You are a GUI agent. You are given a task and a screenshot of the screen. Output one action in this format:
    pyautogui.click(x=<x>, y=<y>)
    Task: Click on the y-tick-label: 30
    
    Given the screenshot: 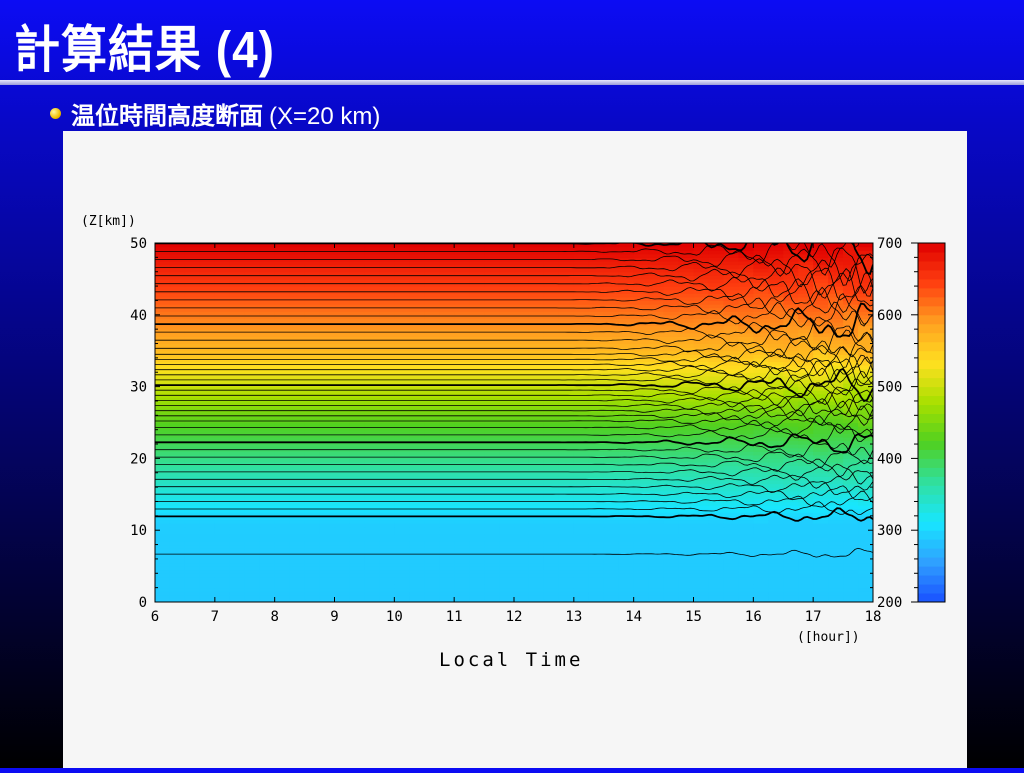 What is the action you would take?
    pyautogui.click(x=138, y=388)
    